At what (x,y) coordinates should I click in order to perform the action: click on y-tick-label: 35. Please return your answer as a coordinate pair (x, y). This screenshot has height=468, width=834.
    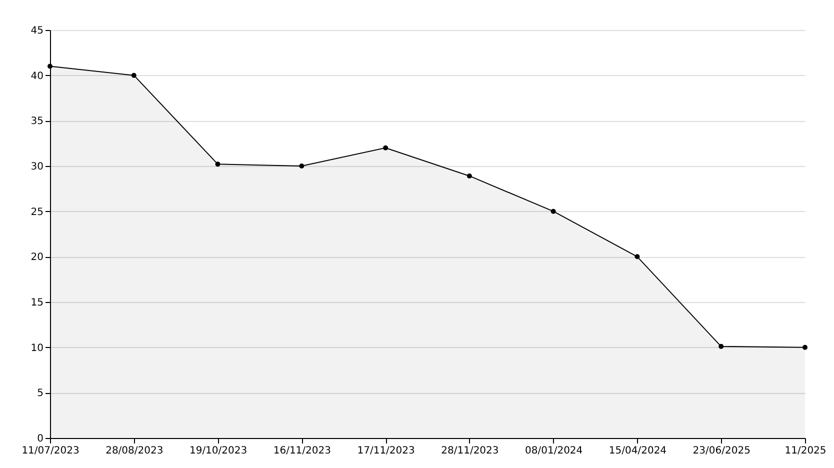
    Looking at the image, I should click on (37, 122).